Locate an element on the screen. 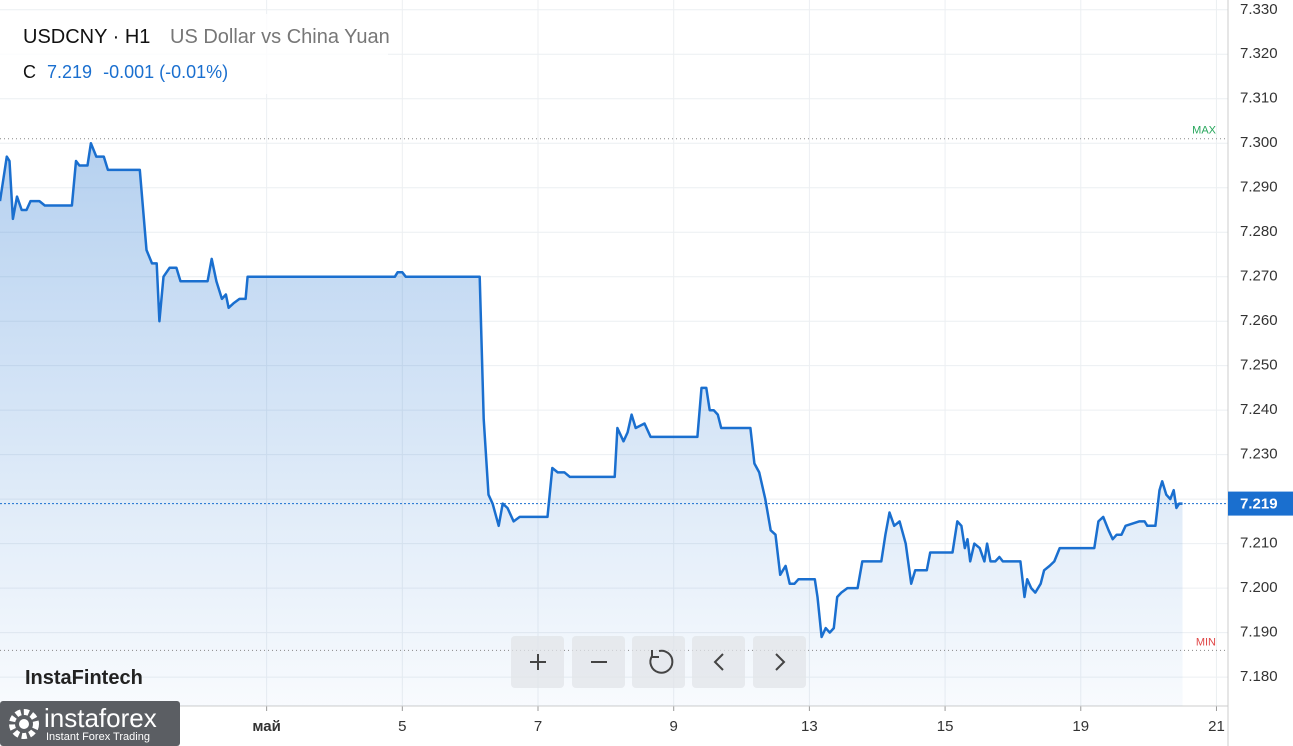 The height and width of the screenshot is (746, 1293). x-tick-label: 15 is located at coordinates (945, 726).